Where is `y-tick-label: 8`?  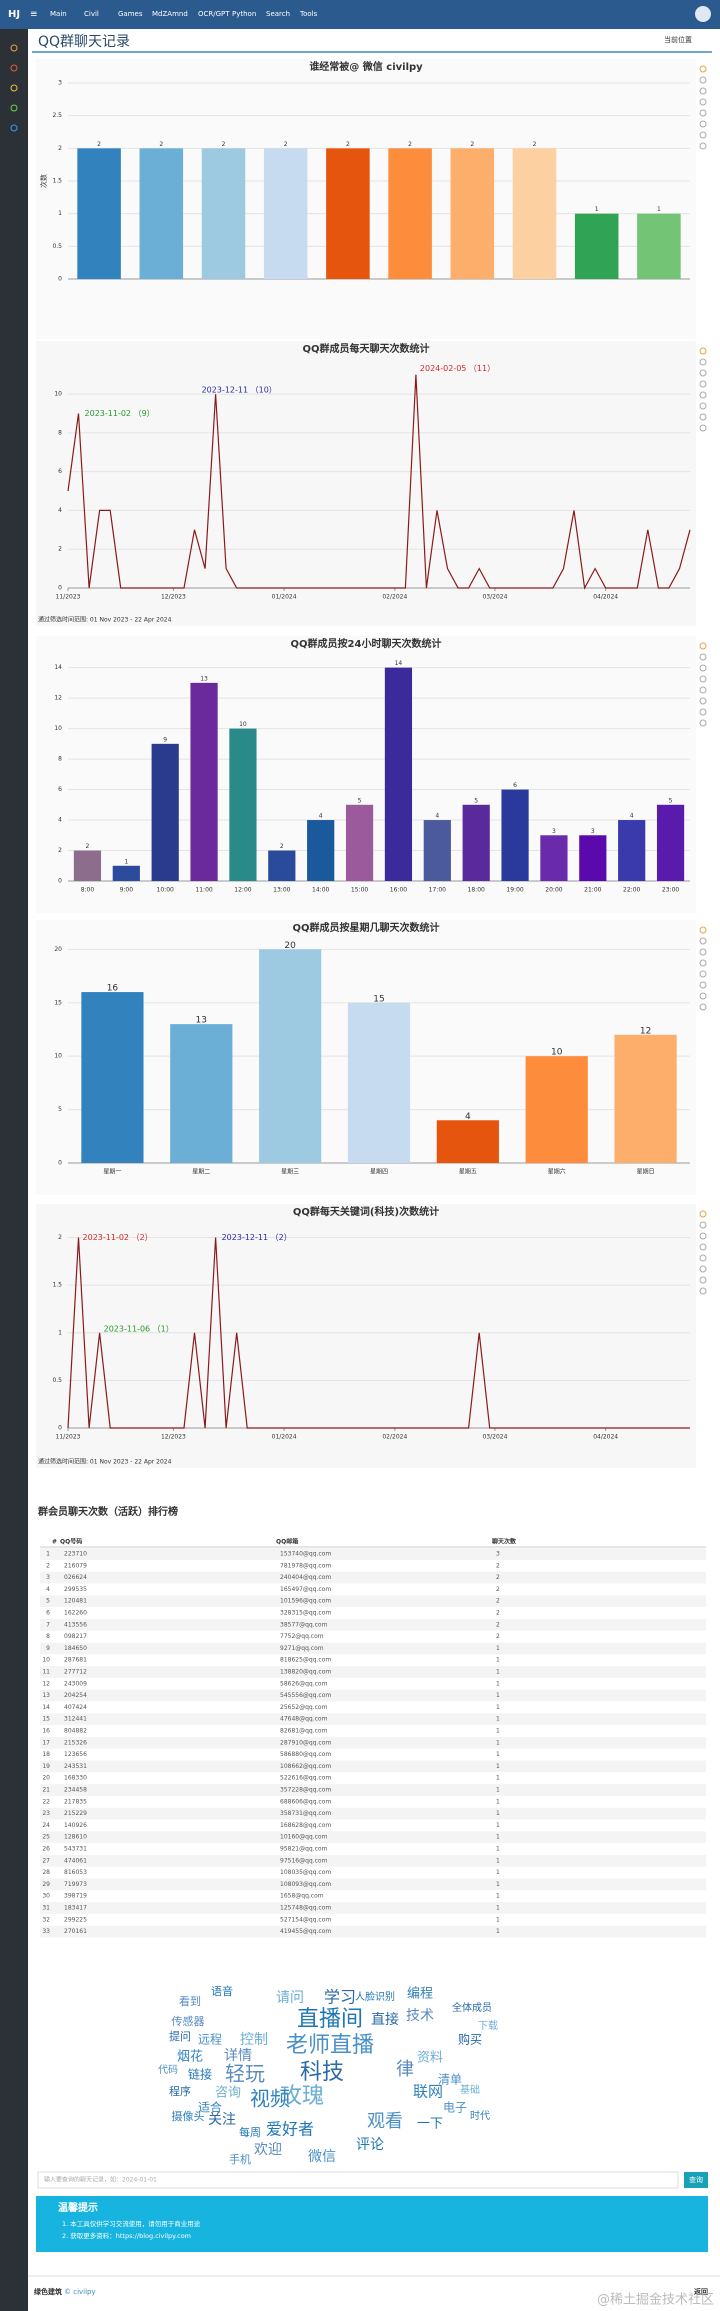
y-tick-label: 8 is located at coordinates (60, 432).